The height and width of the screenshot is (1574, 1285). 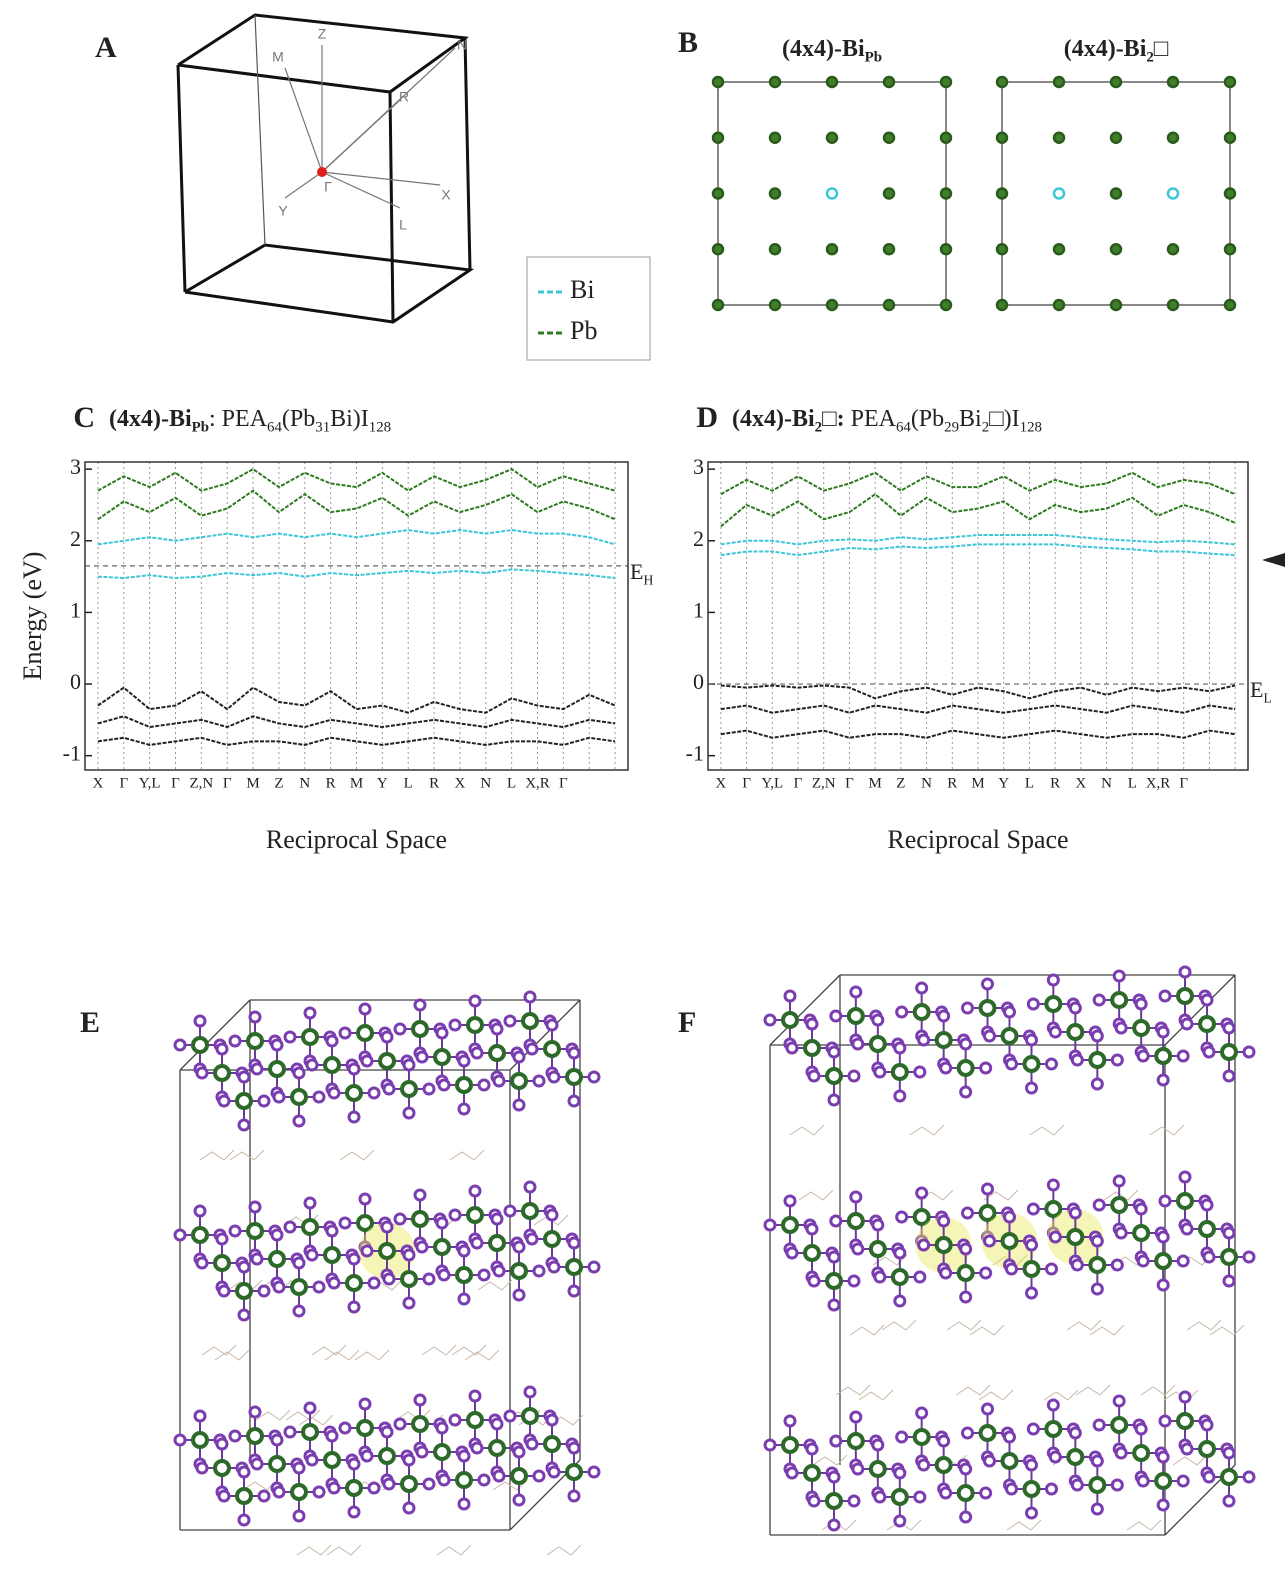 What do you see at coordinates (648, 580) in the screenshot?
I see `text-part: H` at bounding box center [648, 580].